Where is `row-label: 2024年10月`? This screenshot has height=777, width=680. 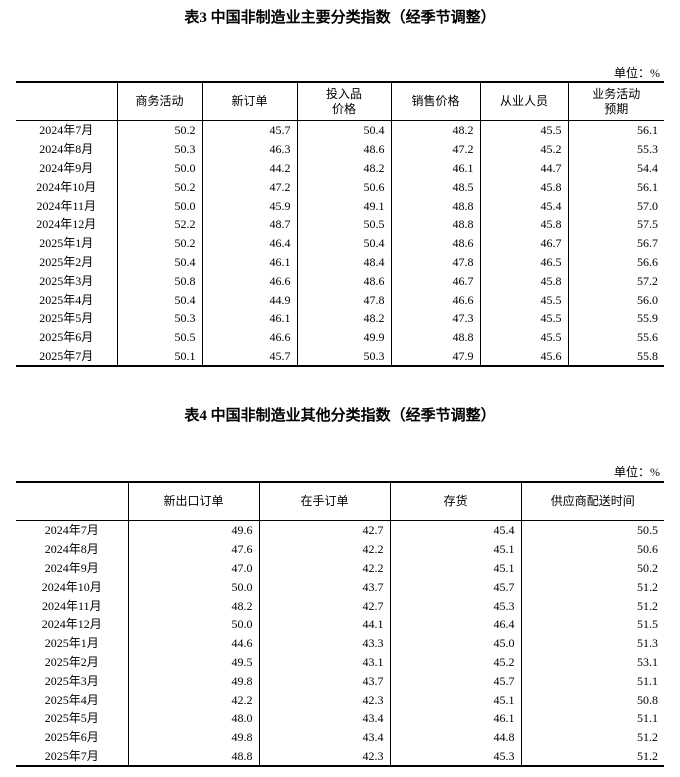
row-label: 2024年10月 is located at coordinates (71, 586).